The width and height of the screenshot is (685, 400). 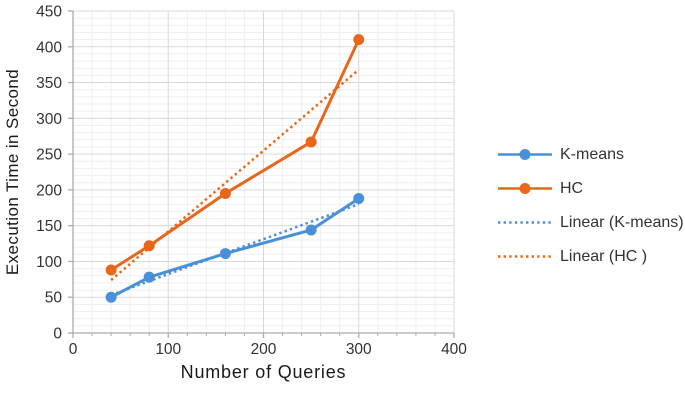 What do you see at coordinates (604, 256) in the screenshot?
I see `legend-label: Linear (HC )` at bounding box center [604, 256].